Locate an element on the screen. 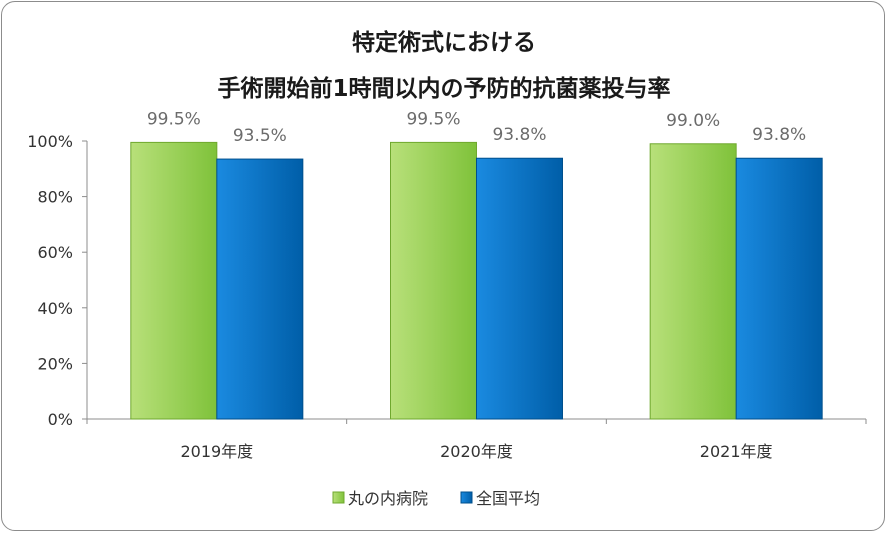 This screenshot has width=888, height=534. legend-swatch-national is located at coordinates (466, 497).